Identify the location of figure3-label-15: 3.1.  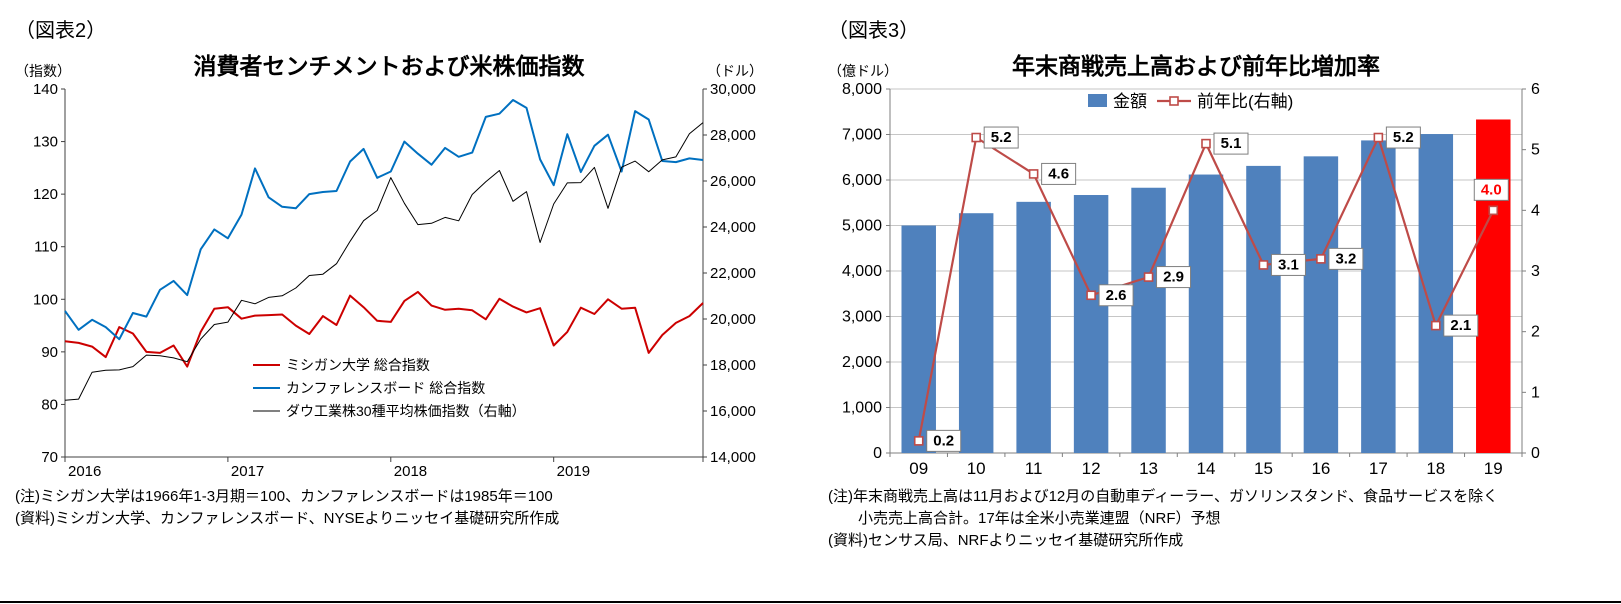
(1288, 264).